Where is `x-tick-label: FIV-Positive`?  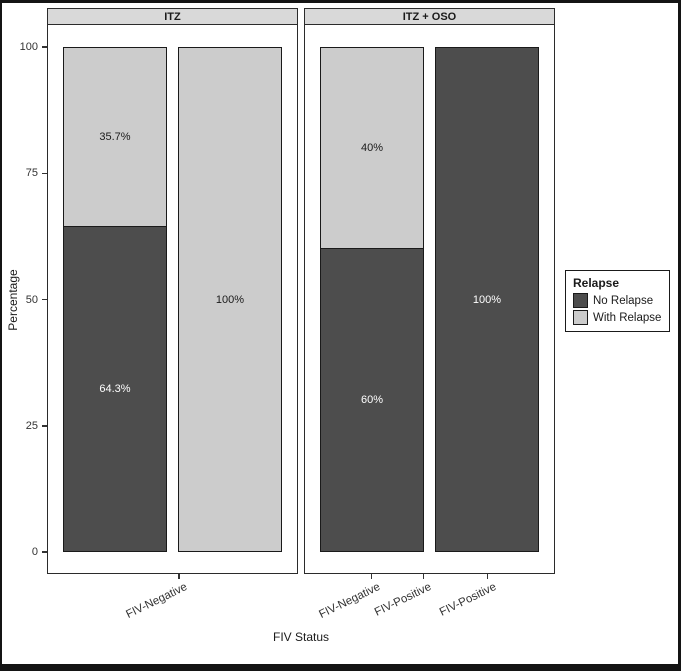
x-tick-label: FIV-Positive is located at coordinates (495, 600).